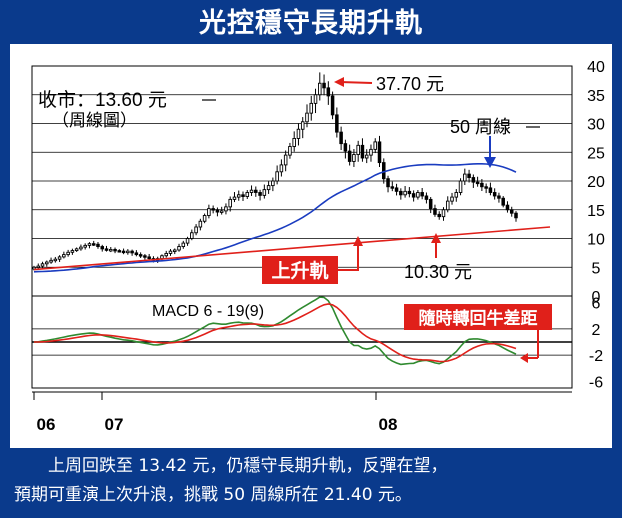 The image size is (622, 518). Describe the element at coordinates (596, 268) in the screenshot. I see `price-y-tick-label: 5` at that location.